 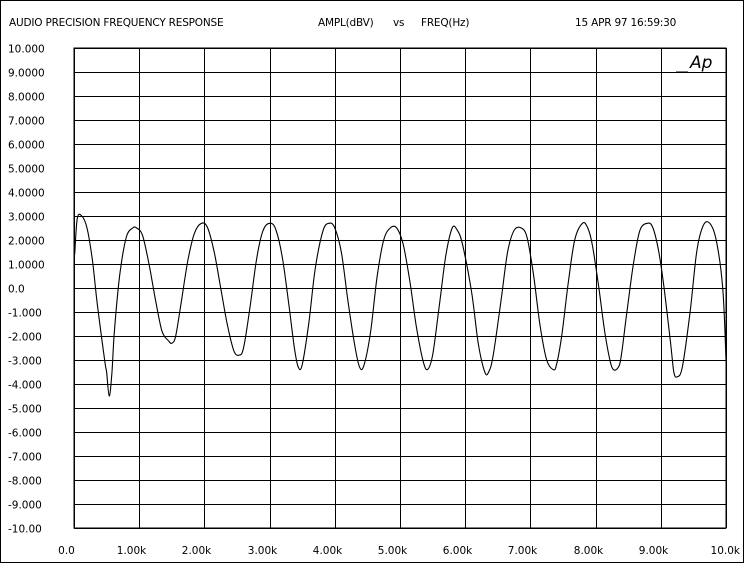 I want to click on y-tick-label: 6.0000, so click(x=26, y=146).